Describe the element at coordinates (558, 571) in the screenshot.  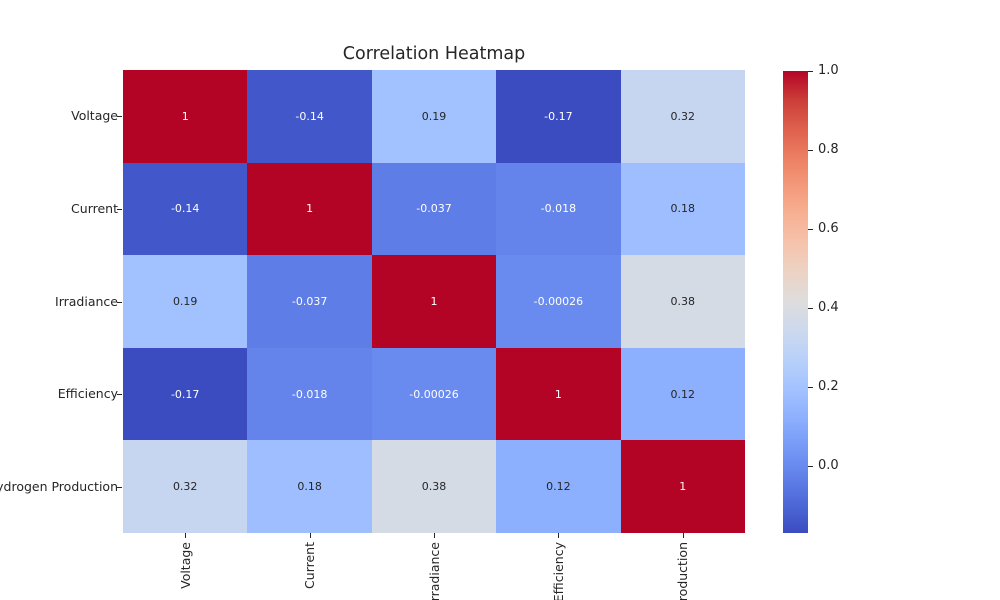
I see `x-tick-label: Efficiency` at that location.